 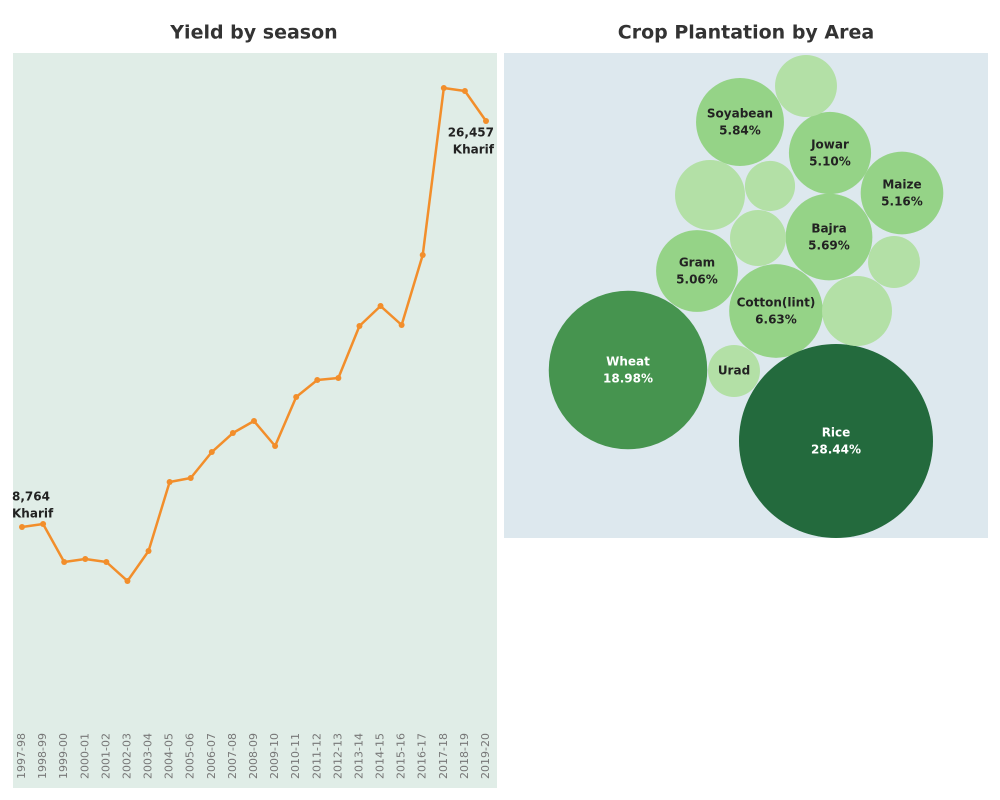 What do you see at coordinates (902, 202) in the screenshot?
I see `bubble-value-label: 5.16%` at bounding box center [902, 202].